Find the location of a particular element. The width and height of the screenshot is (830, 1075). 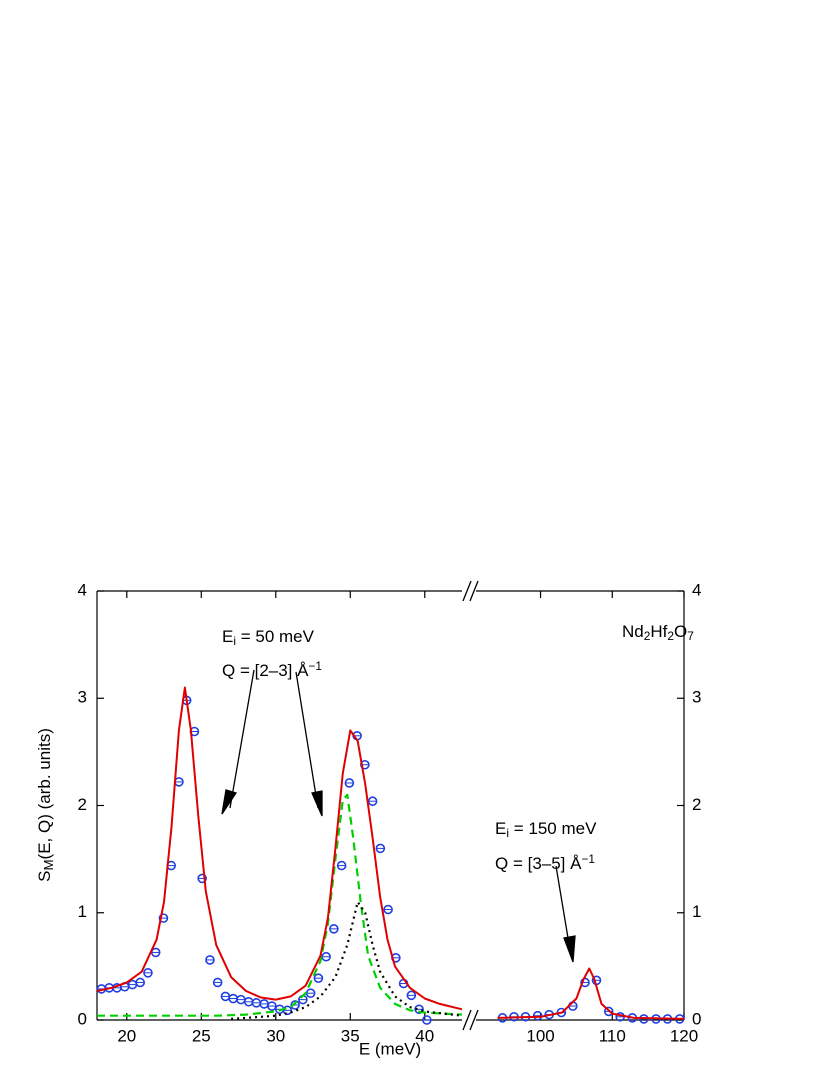

annotation: Ei = 50 meV is located at coordinates (268, 637).